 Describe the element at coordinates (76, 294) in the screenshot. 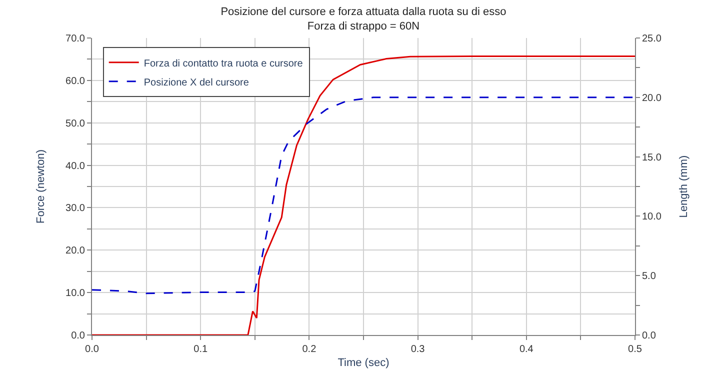

I see `y-tick-label: 10.0` at that location.